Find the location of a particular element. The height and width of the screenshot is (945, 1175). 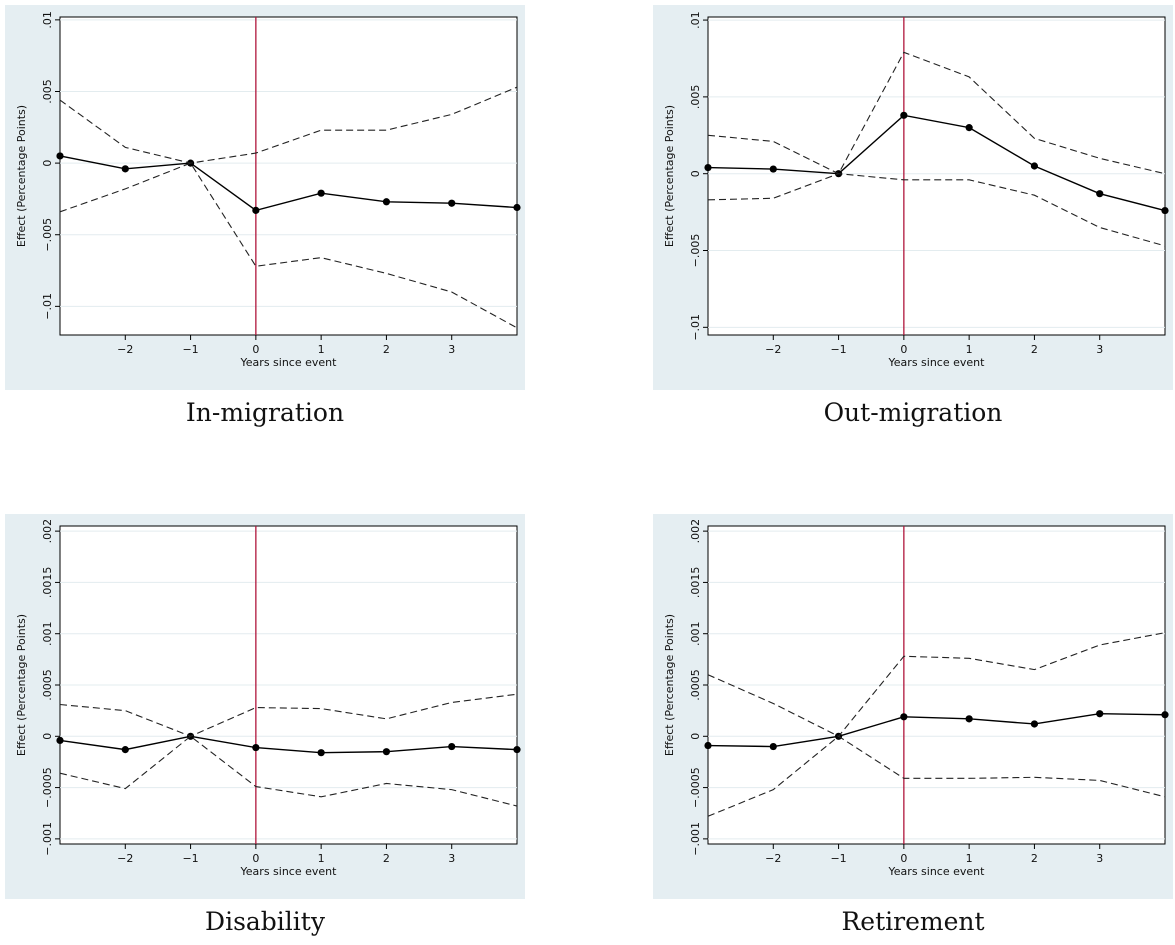

chart-caption: In-migration is located at coordinates (265, 412).